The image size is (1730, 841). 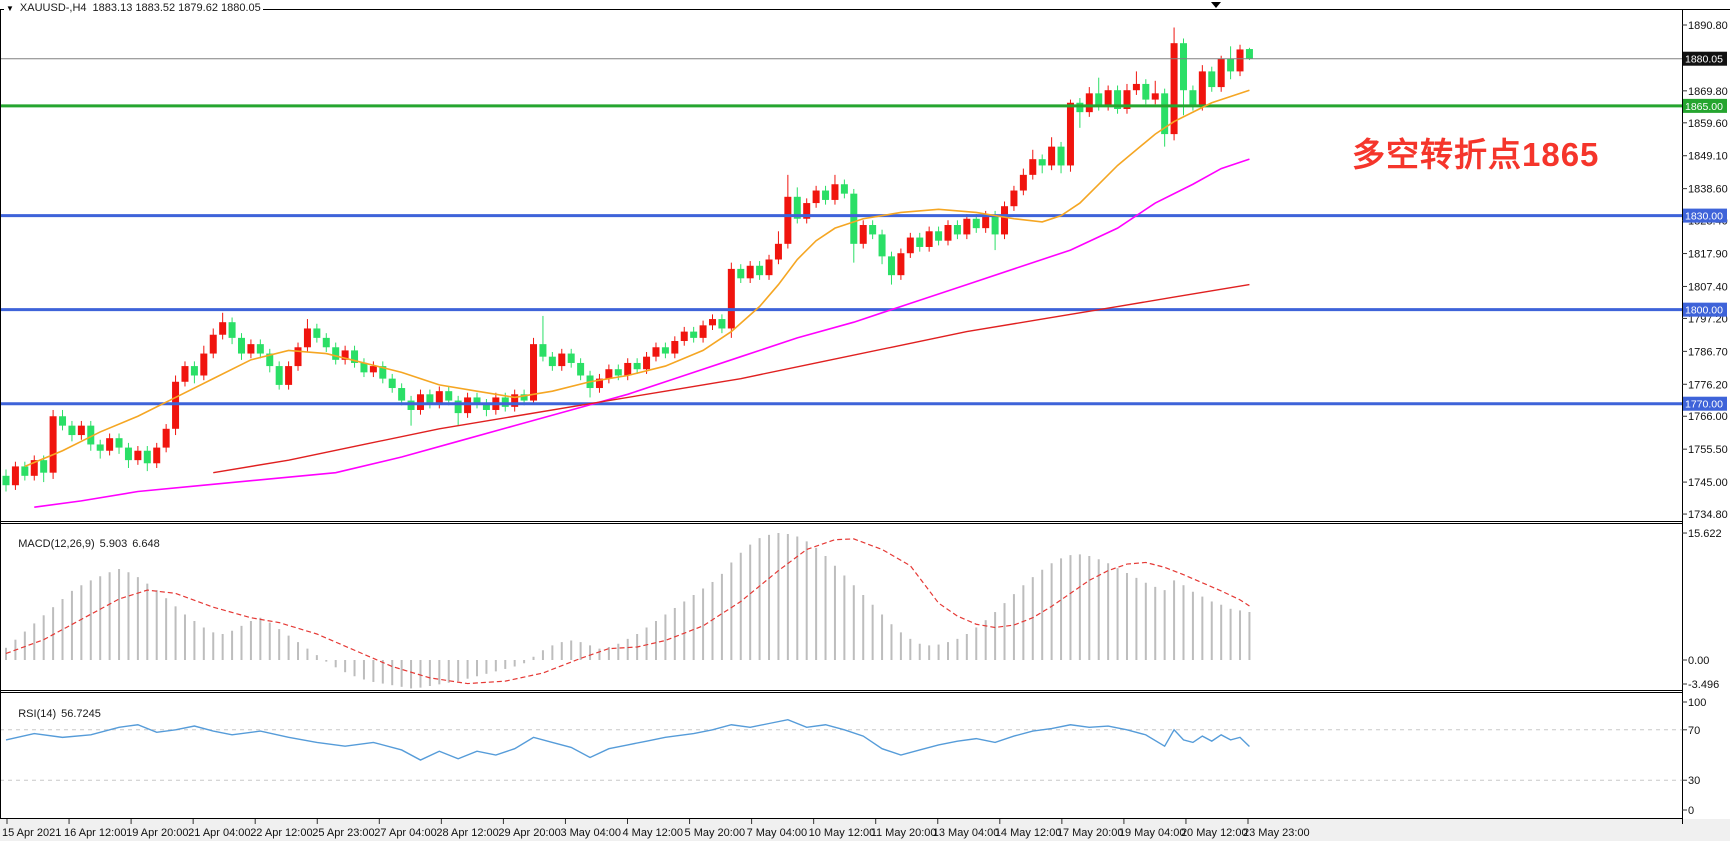 What do you see at coordinates (777, 833) in the screenshot?
I see `time-tick-label: 7 May 04:00` at bounding box center [777, 833].